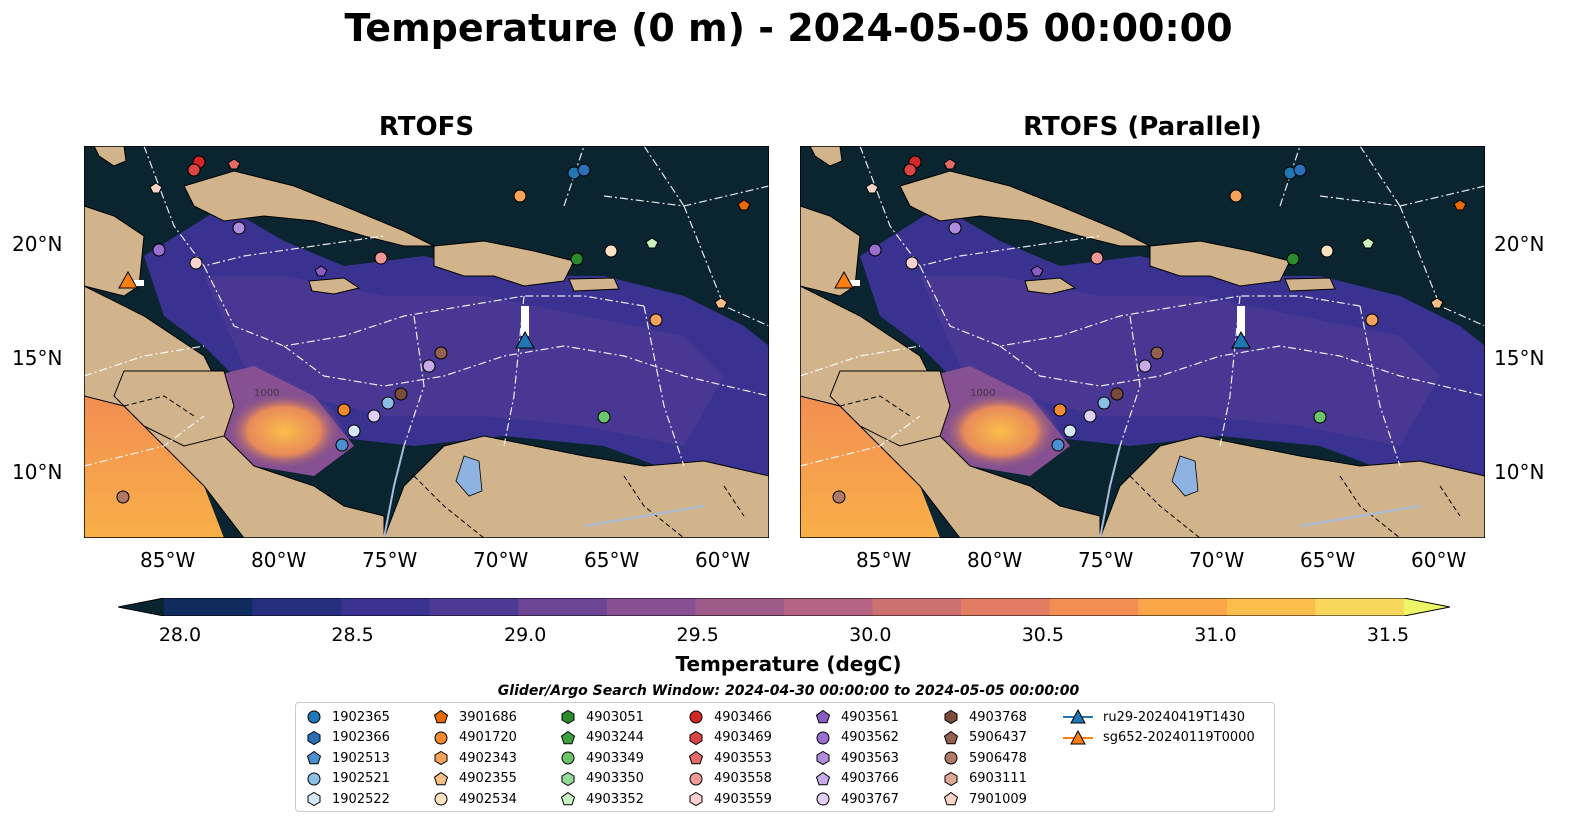 This screenshot has height=828, width=1577. What do you see at coordinates (870, 717) in the screenshot?
I see `legend-entry-label: 4903561` at bounding box center [870, 717].